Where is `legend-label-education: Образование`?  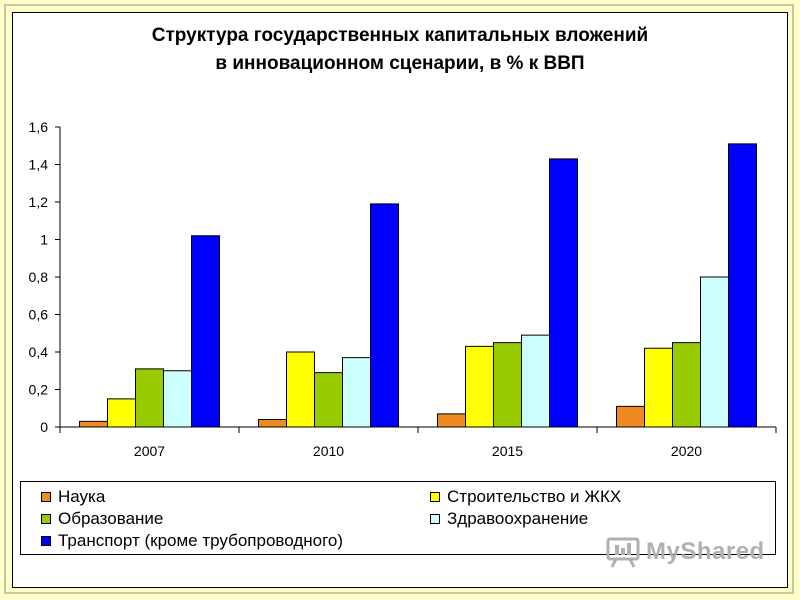 legend-label-education: Образование is located at coordinates (111, 518).